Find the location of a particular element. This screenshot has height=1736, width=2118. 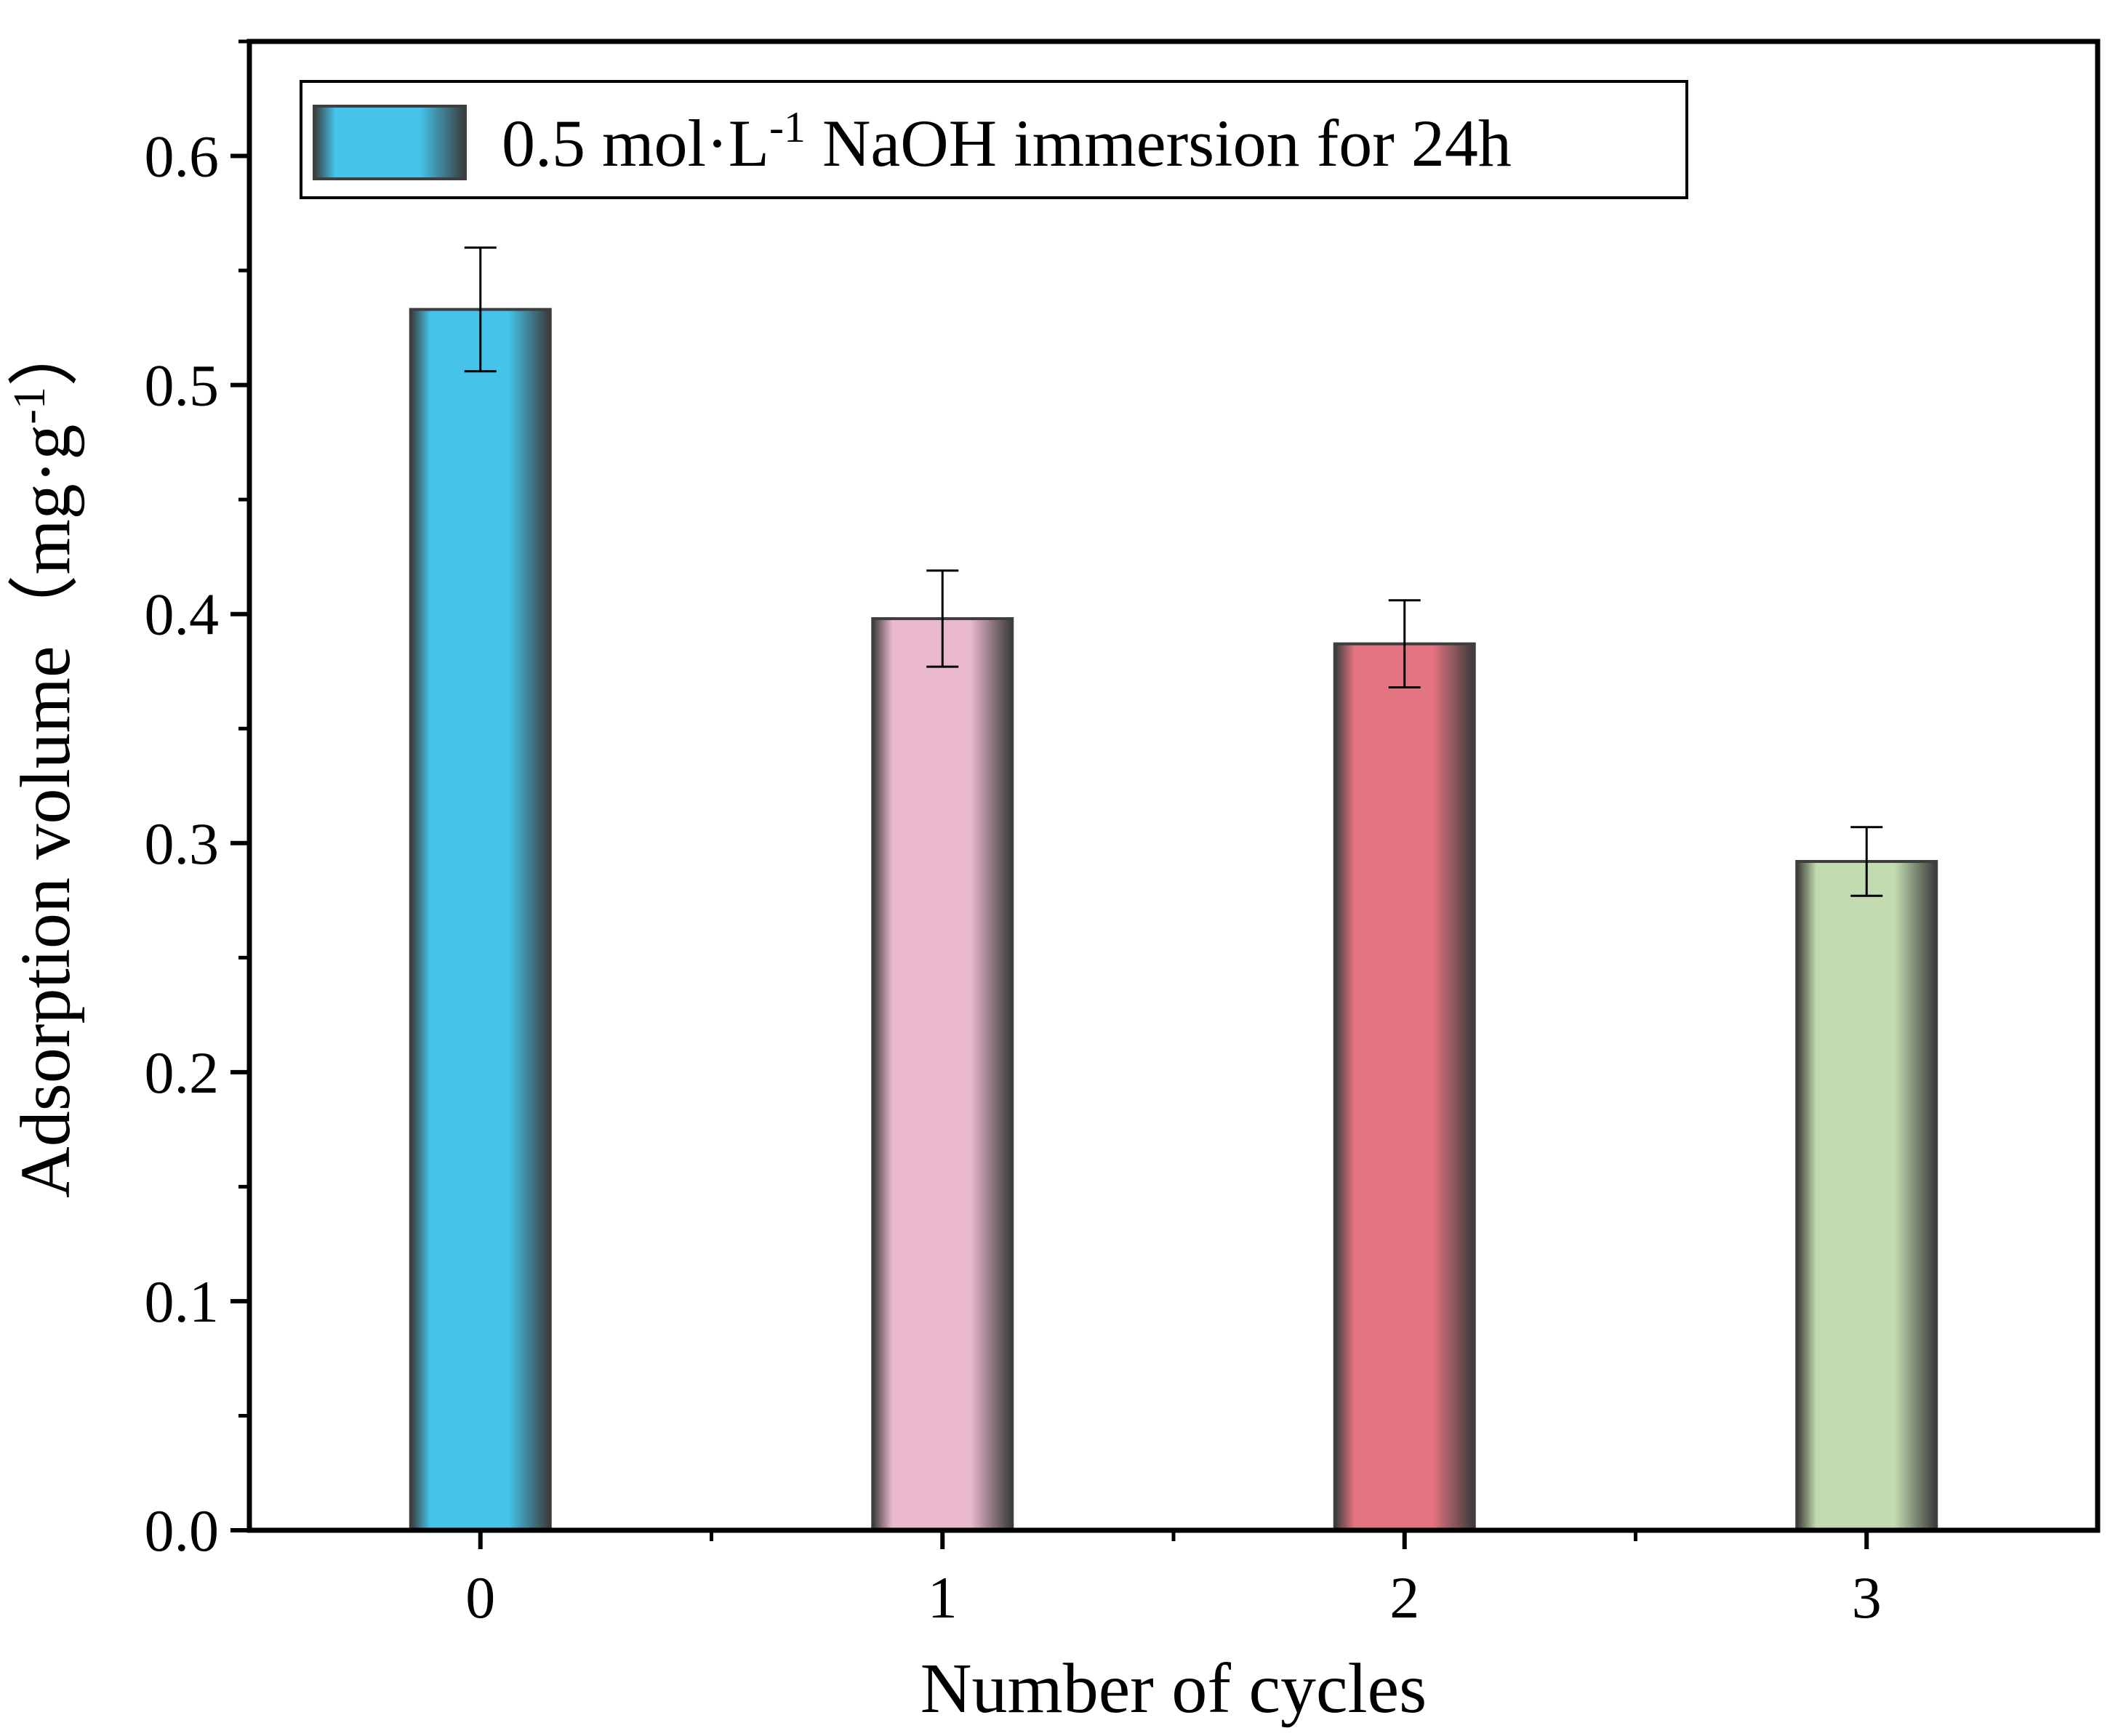

legend: 0.5 mol·L-1 NaOH immersion for 24h is located at coordinates (994, 139).